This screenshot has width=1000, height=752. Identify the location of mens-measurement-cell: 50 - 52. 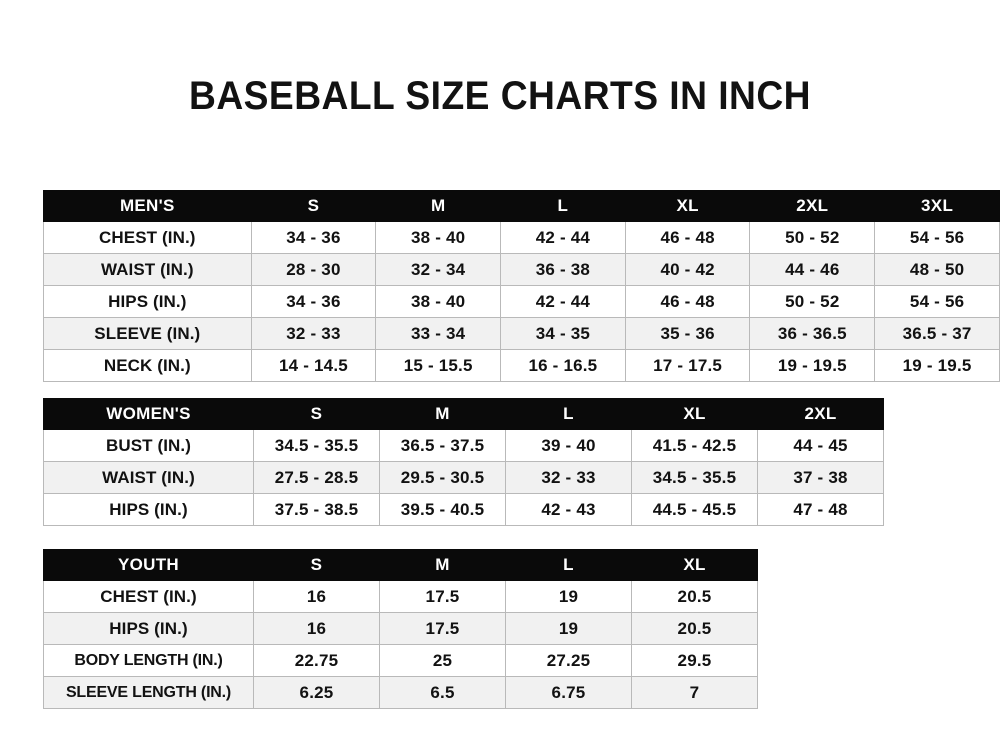
(812, 301).